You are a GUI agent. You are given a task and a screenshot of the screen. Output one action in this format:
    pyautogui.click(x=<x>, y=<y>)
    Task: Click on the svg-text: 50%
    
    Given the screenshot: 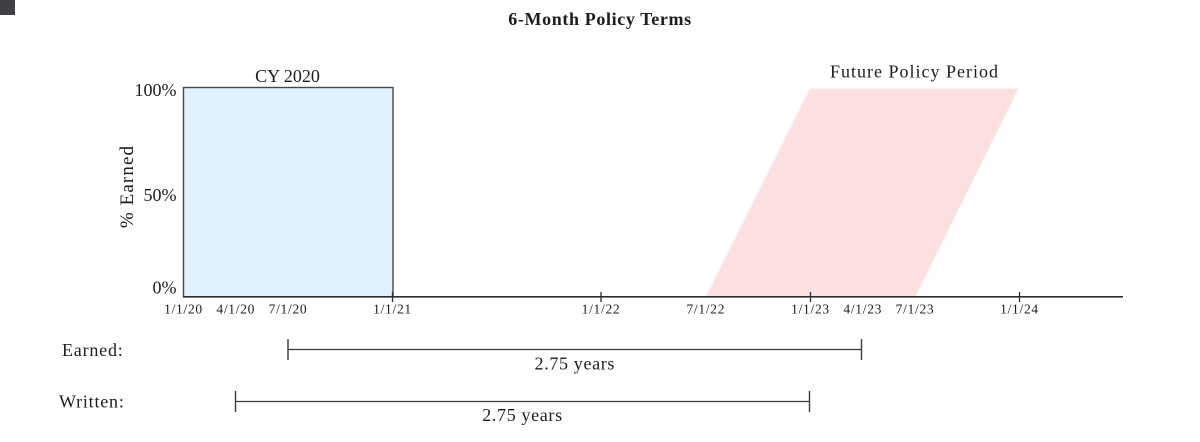 What is the action you would take?
    pyautogui.click(x=160, y=195)
    